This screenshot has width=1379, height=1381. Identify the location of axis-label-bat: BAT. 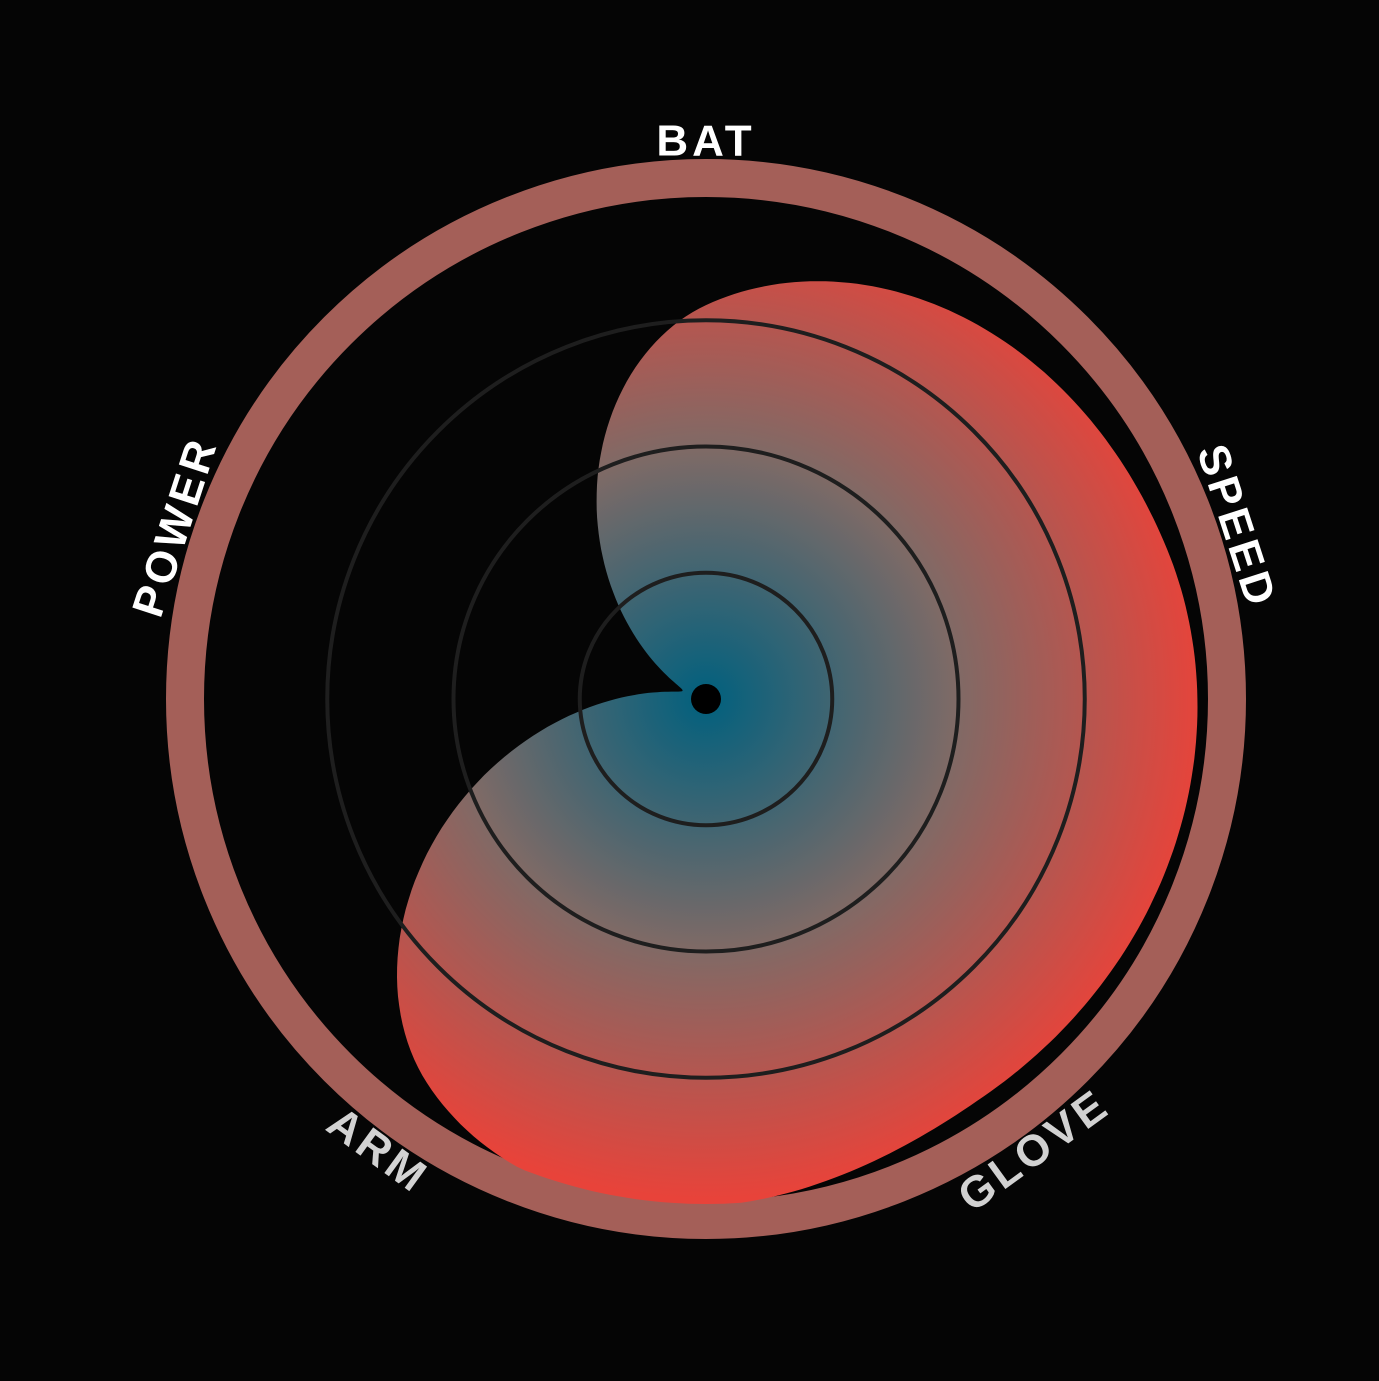
(705, 141).